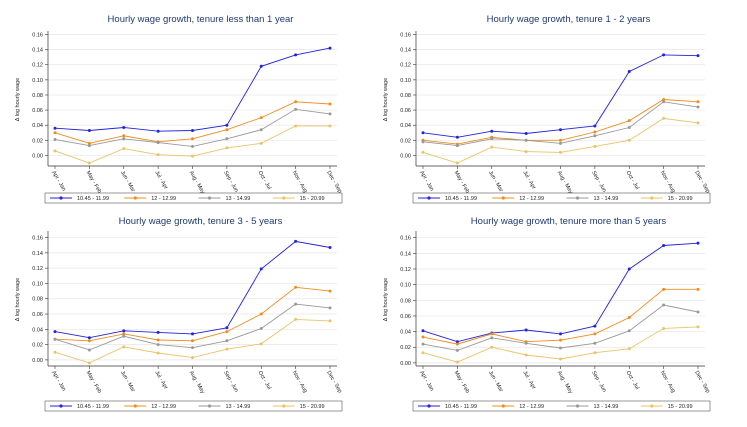  Describe the element at coordinates (405, 286) in the screenshot. I see `y-tick-label: 0.10` at that location.